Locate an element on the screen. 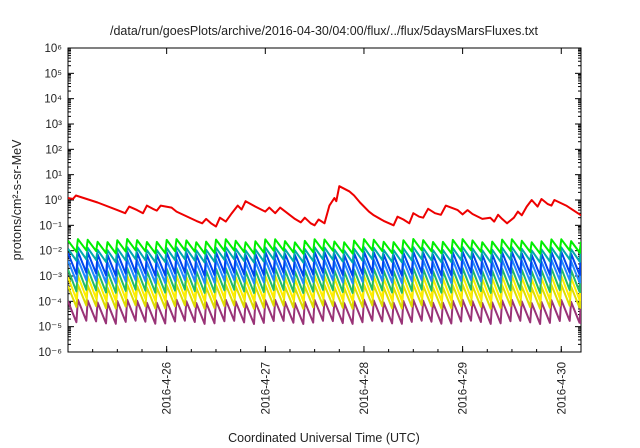  y-tick-label: 10⁻² is located at coordinates (50, 252).